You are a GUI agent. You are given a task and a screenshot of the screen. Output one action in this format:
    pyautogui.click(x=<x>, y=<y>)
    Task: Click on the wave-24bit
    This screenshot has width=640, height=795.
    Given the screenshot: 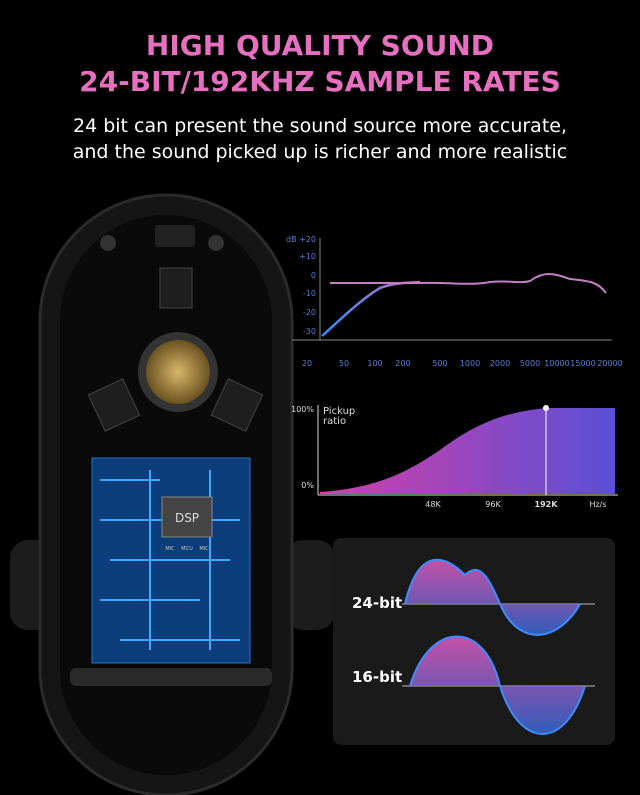 What is the action you would take?
    pyautogui.click(x=492, y=597)
    